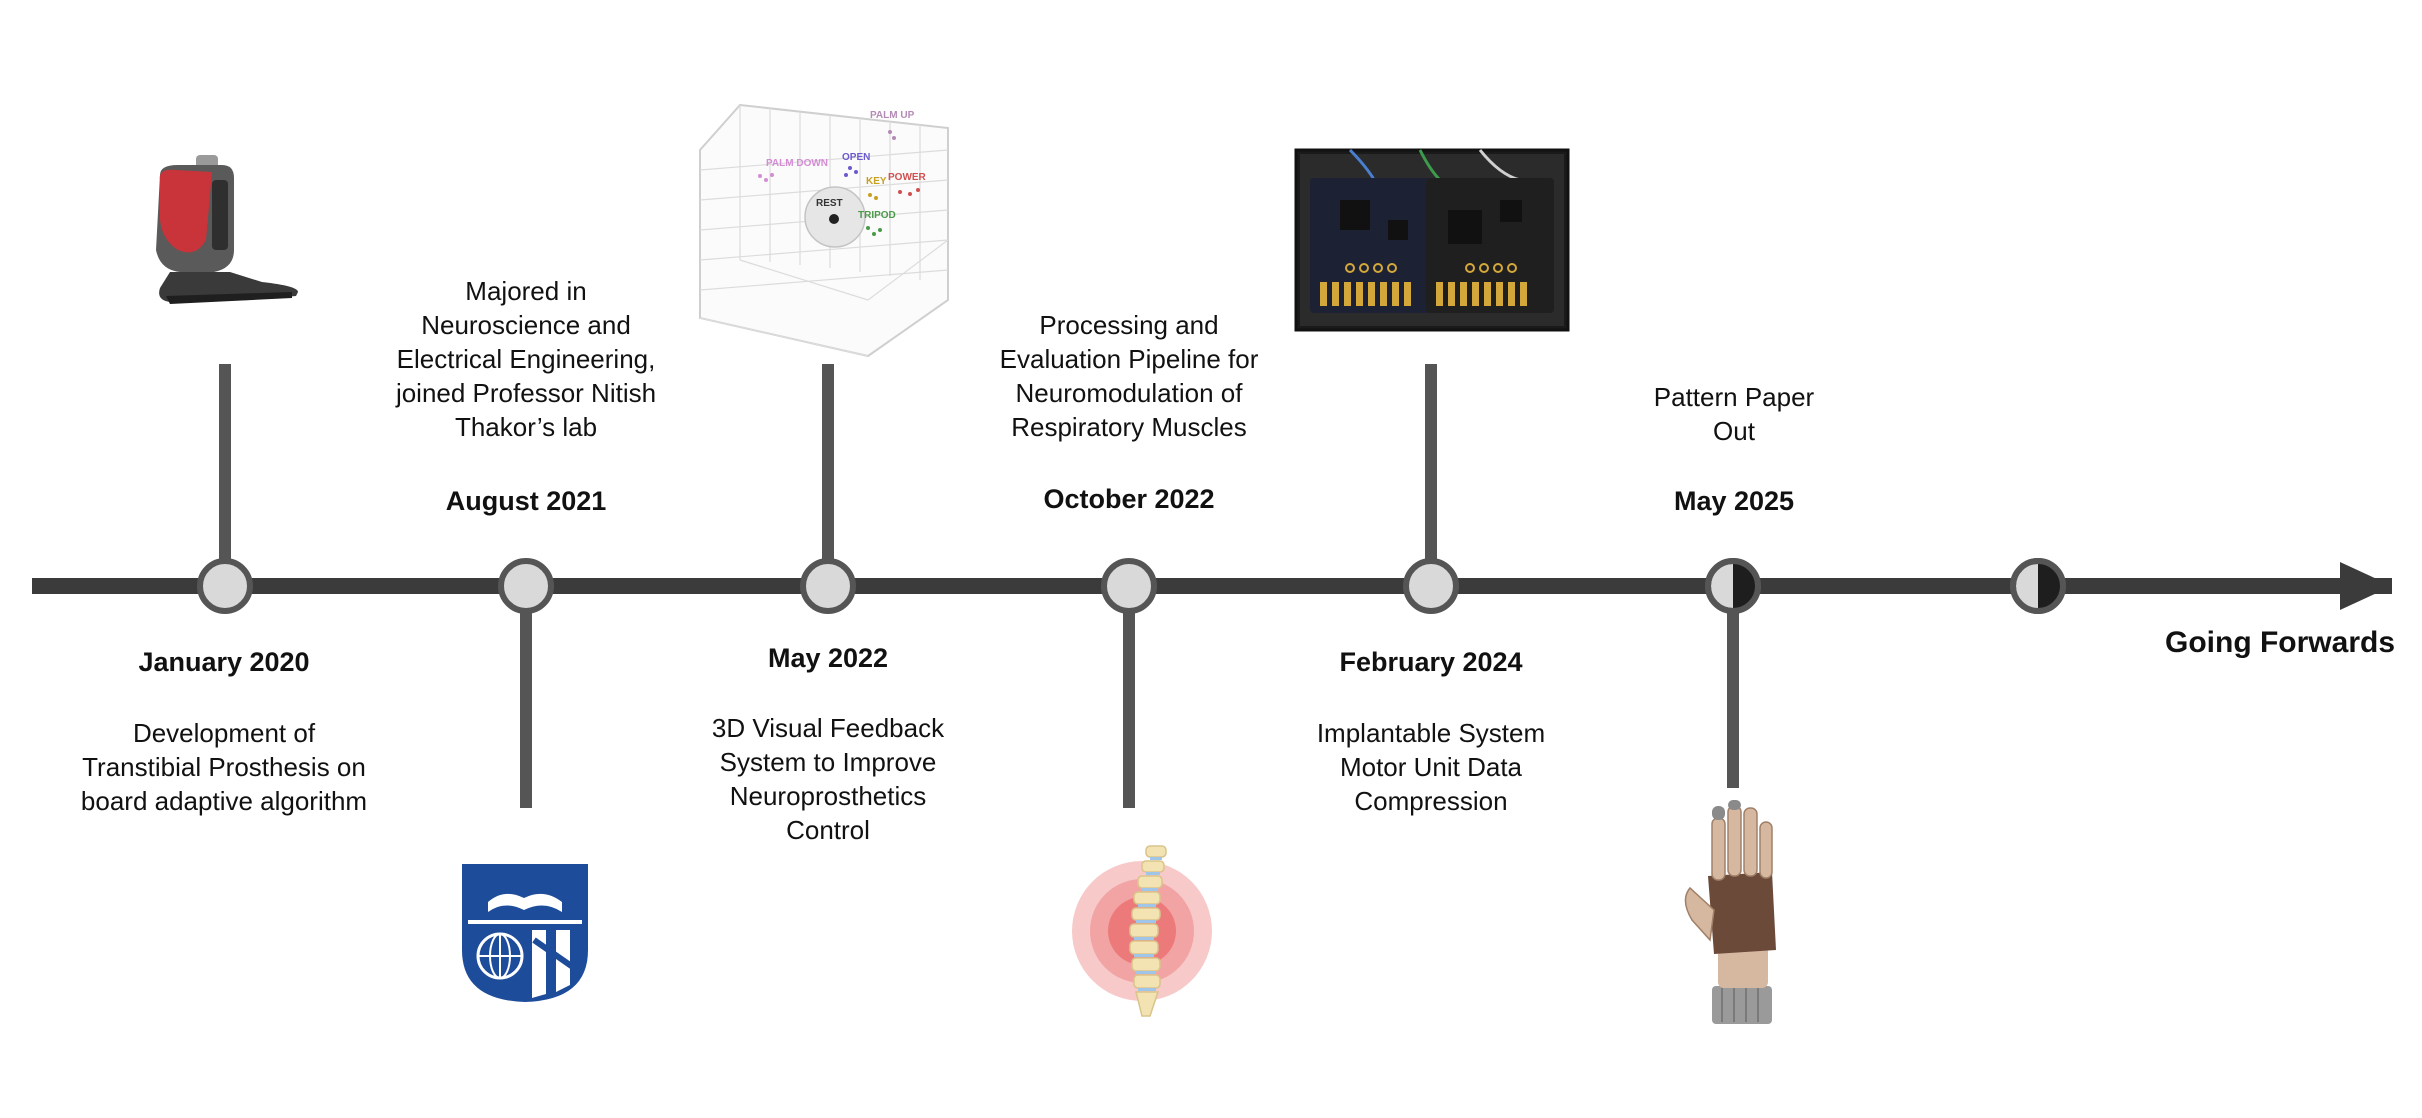  I want to click on description-line: joined Professor Nitish, so click(526, 393).